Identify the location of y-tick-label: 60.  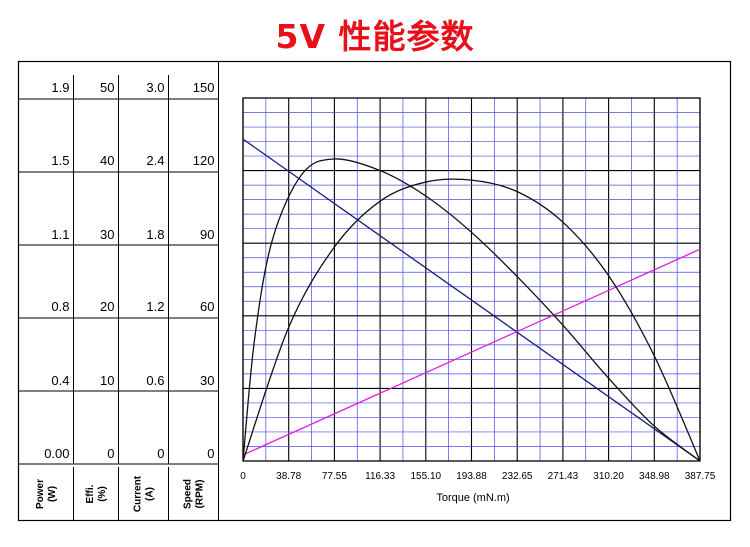
(207, 306).